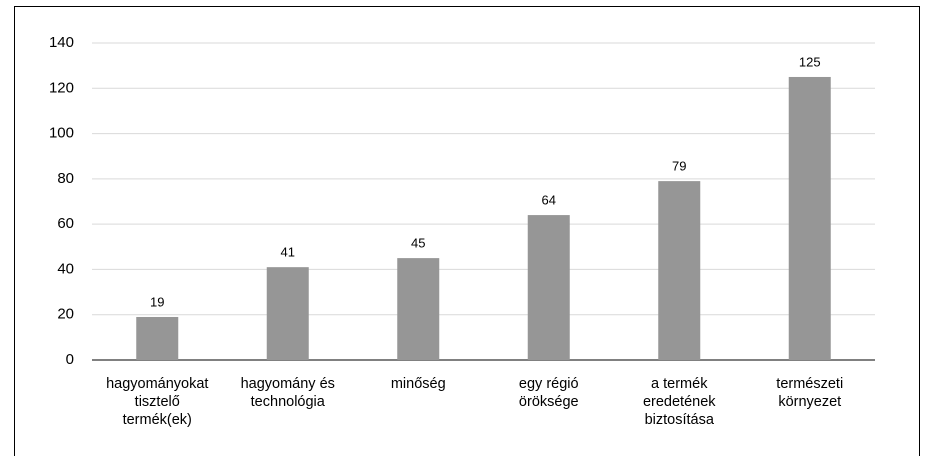 Image resolution: width=930 pixels, height=456 pixels. What do you see at coordinates (61, 87) in the screenshot?
I see `y-tick-label: 120` at bounding box center [61, 87].